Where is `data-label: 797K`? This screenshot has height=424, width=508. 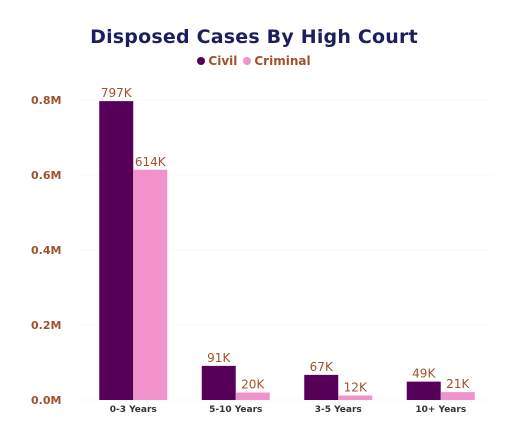
data-label: 797K is located at coordinates (117, 93).